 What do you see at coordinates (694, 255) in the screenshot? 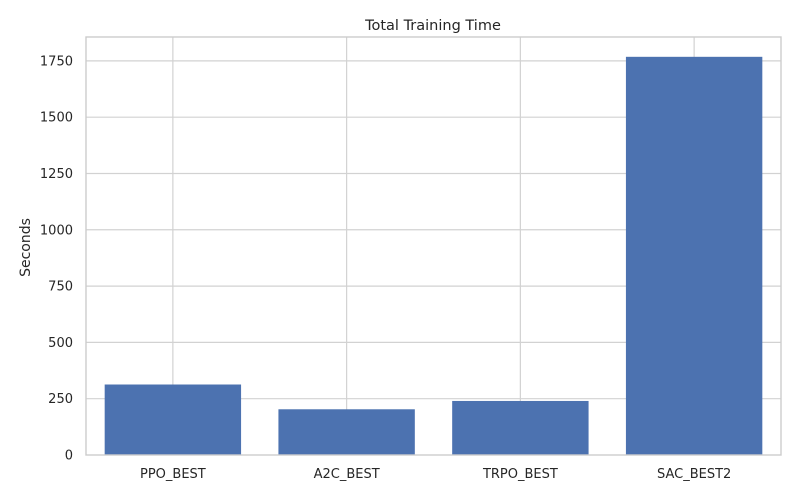
I see `bar-sac-best2` at bounding box center [694, 255].